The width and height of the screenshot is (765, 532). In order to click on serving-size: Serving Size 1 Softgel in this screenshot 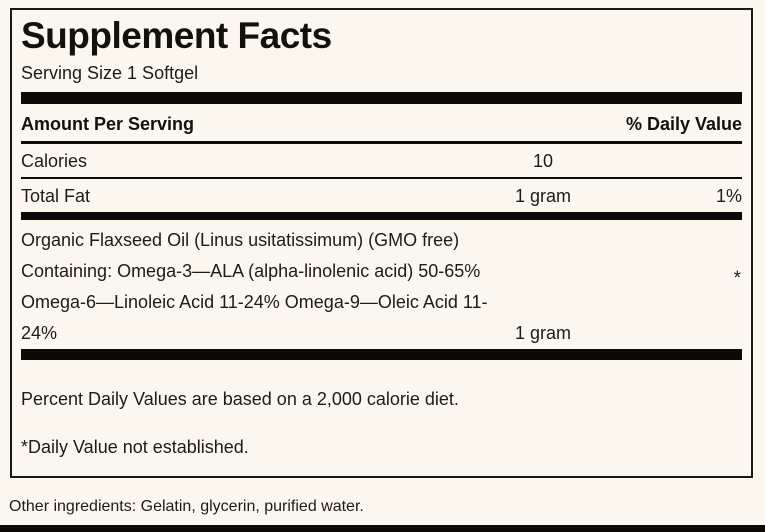, I will do `click(110, 73)`.